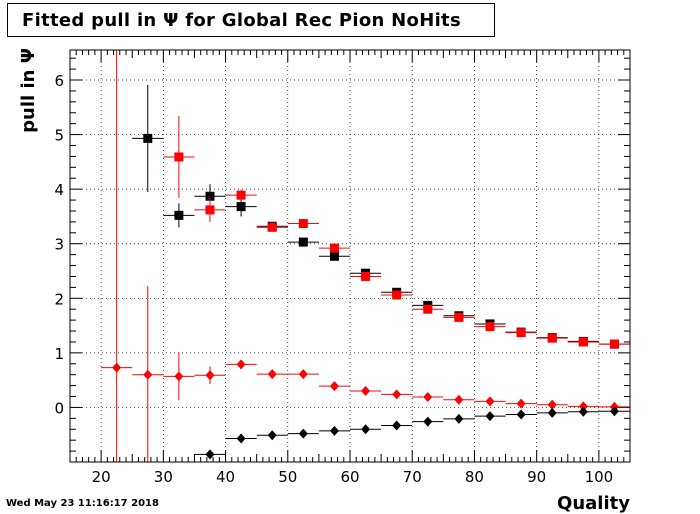  I want to click on x-tick-label: 40, so click(225, 477).